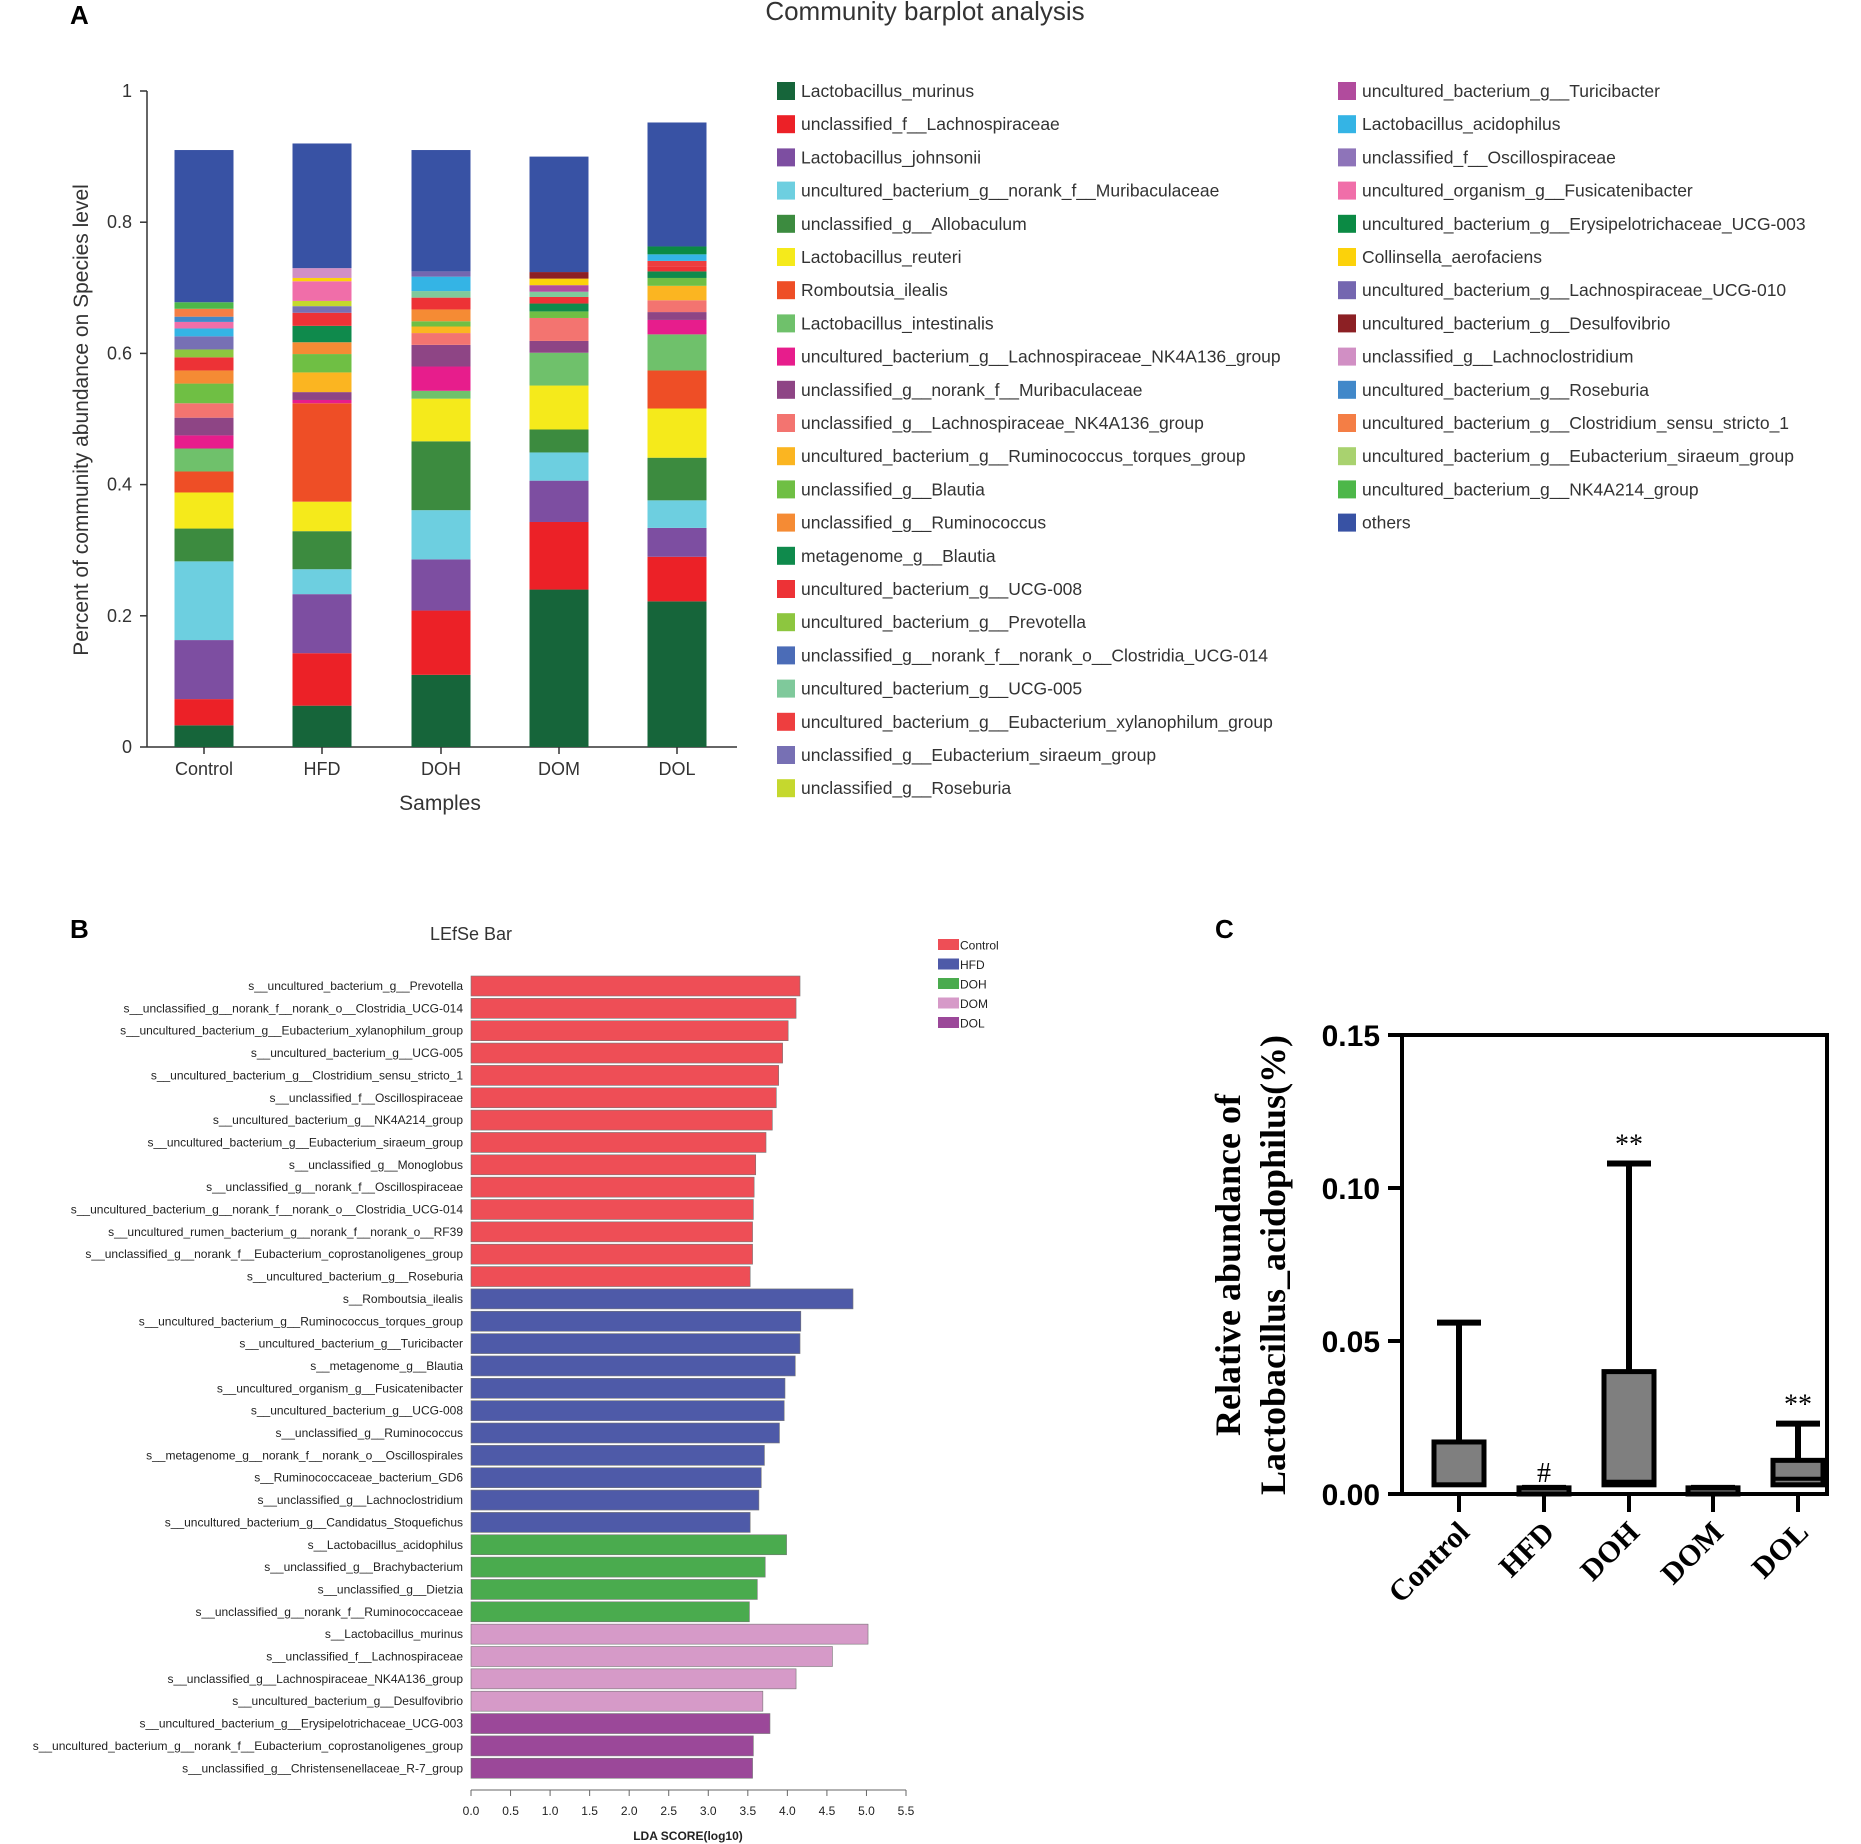 This screenshot has height=1844, width=1861. What do you see at coordinates (930, 124) in the screenshot?
I see `legend-label: unclassified_f__Lachnospiraceae` at bounding box center [930, 124].